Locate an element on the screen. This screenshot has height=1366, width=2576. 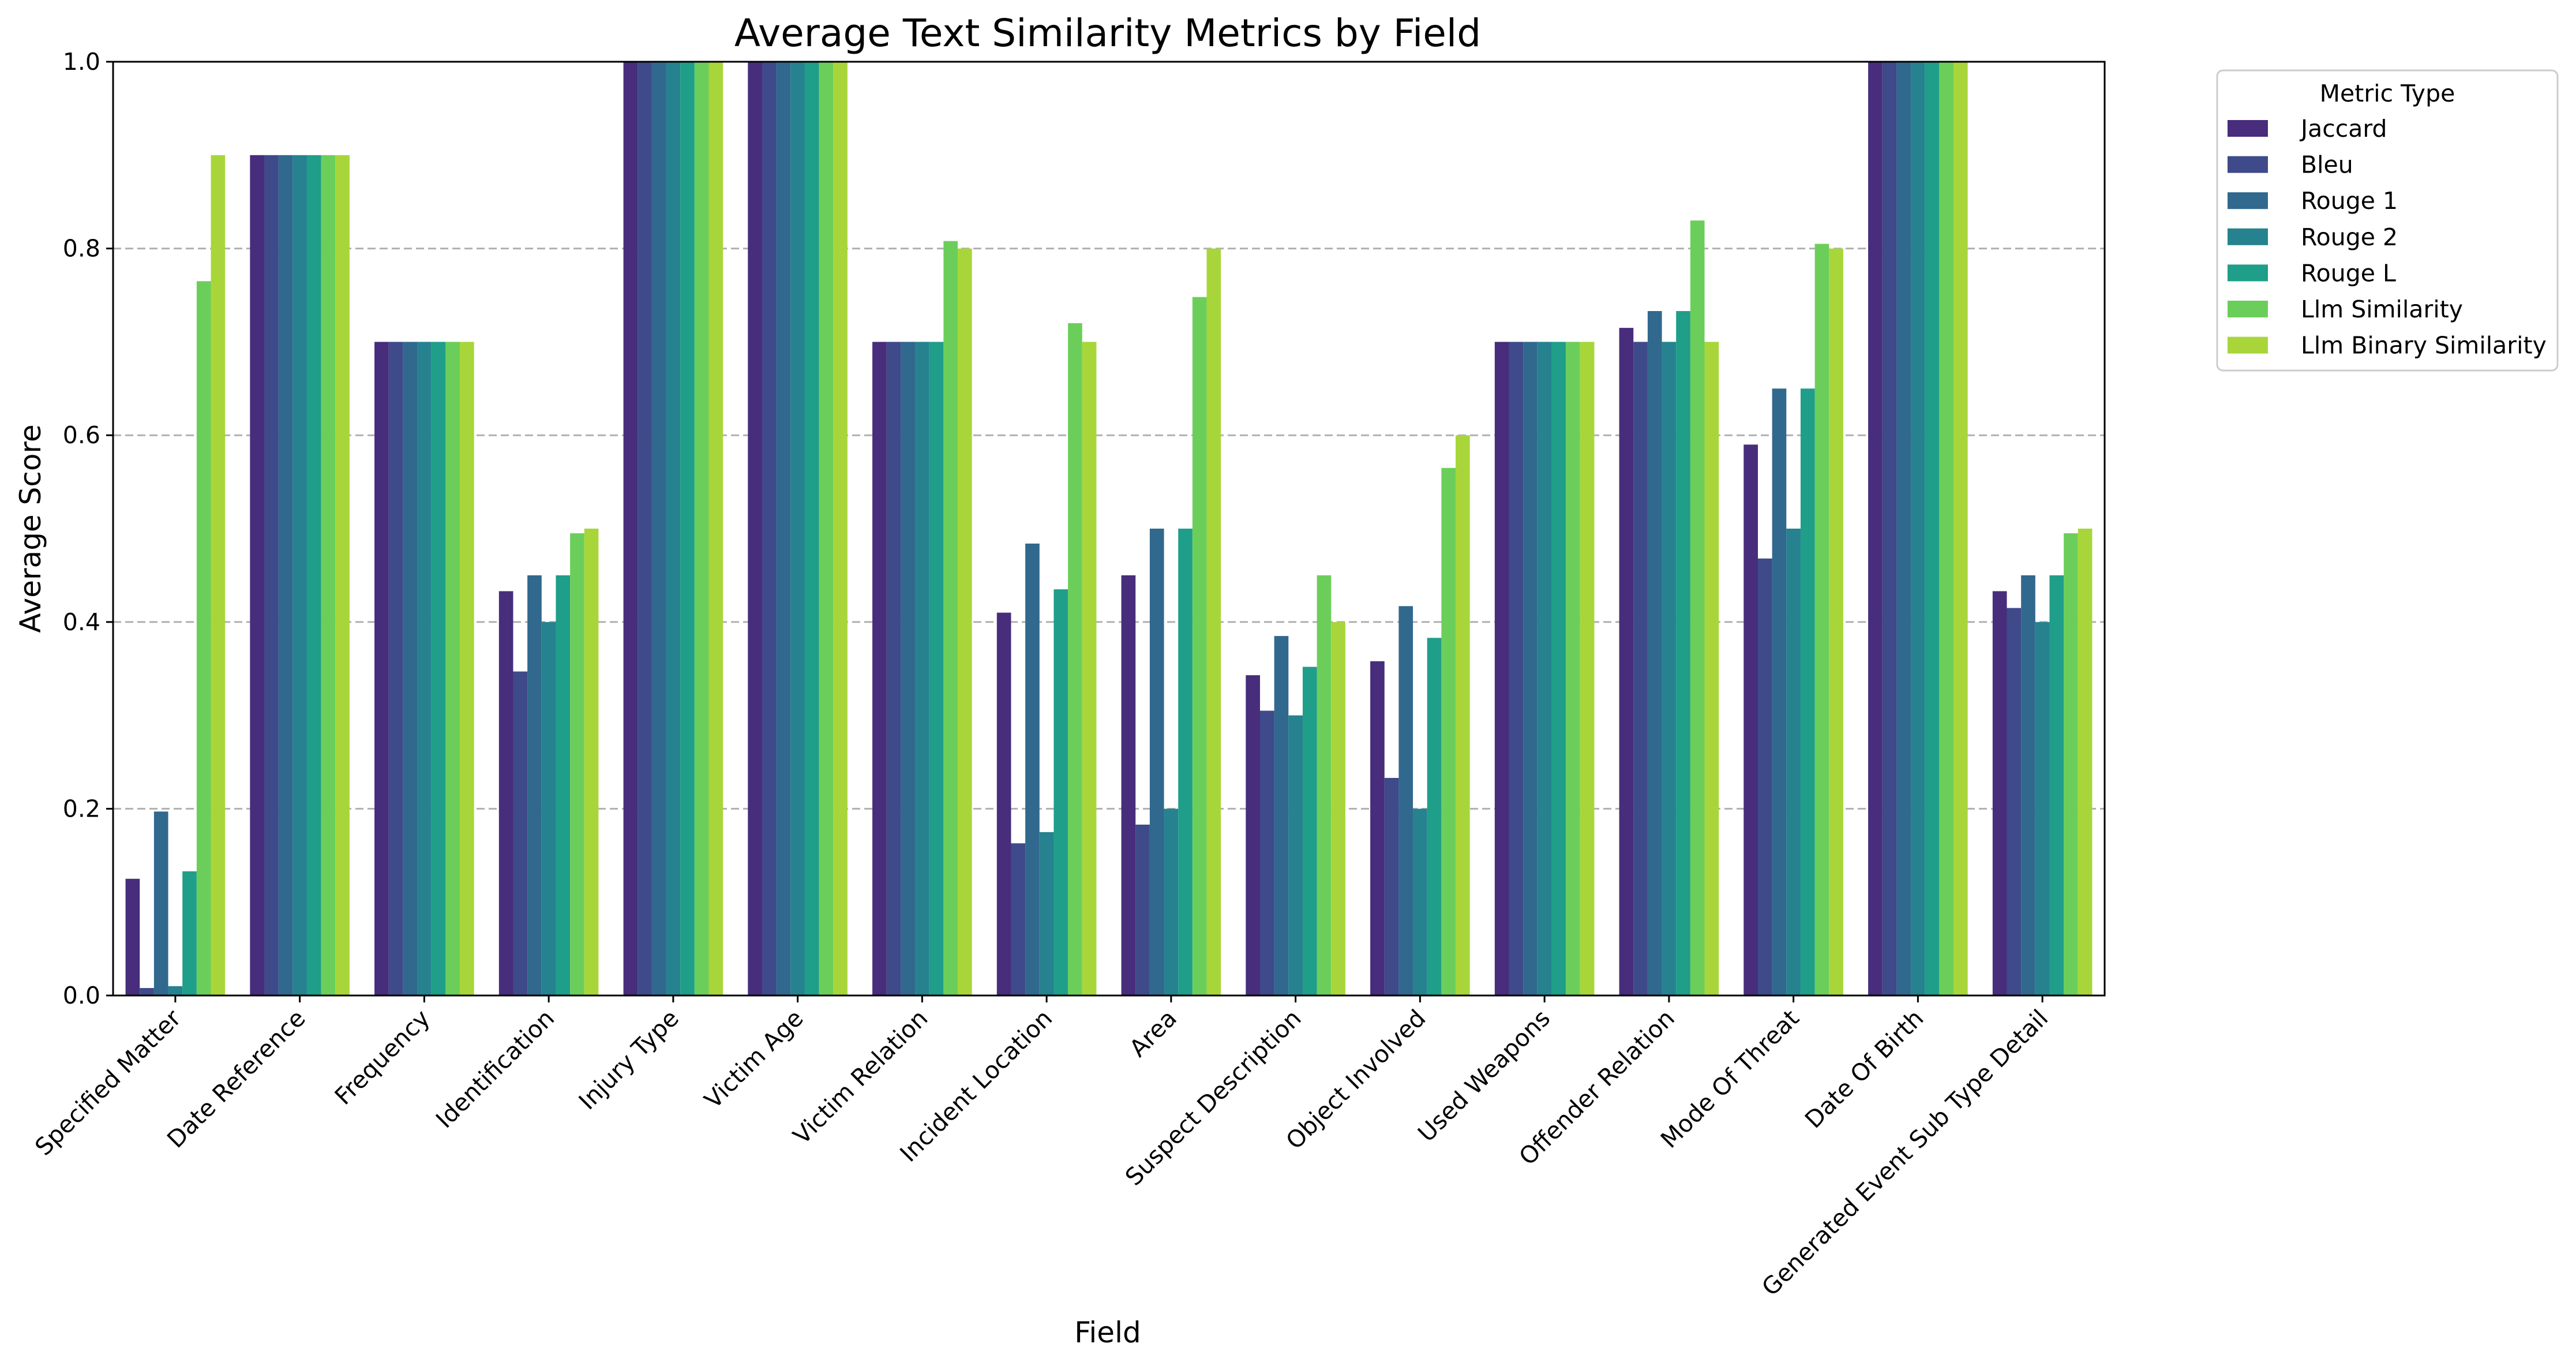
bar-date-reference-llm-similarity is located at coordinates (328, 575).